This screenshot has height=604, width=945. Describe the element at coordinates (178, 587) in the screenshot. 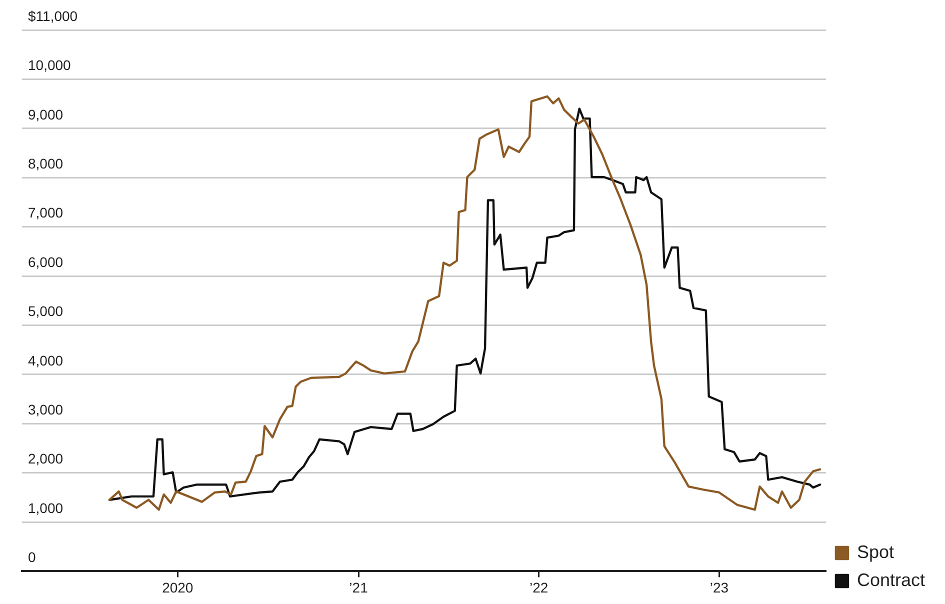

I see `x-tick-label: 2020` at that location.